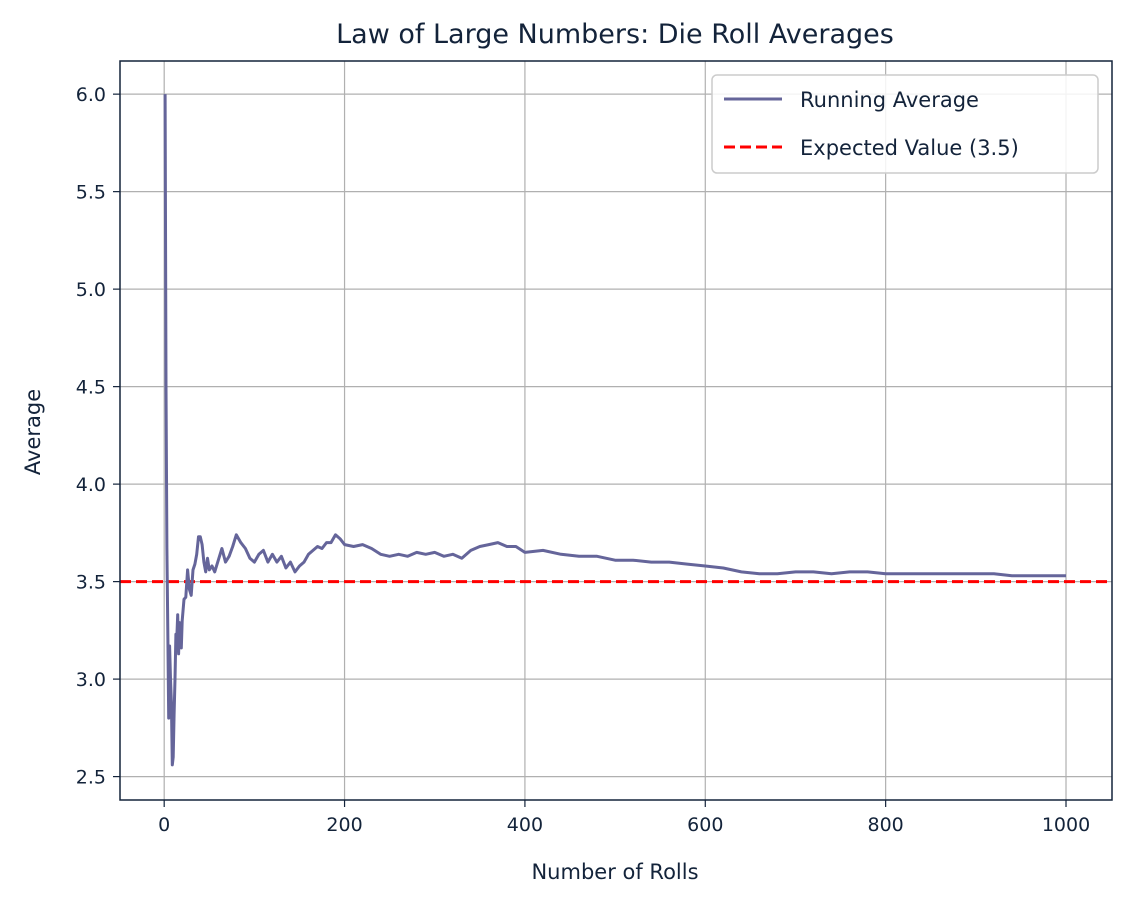 The image size is (1131, 907). Describe the element at coordinates (889, 100) in the screenshot. I see `legend-label-running-average: Running Average` at that location.